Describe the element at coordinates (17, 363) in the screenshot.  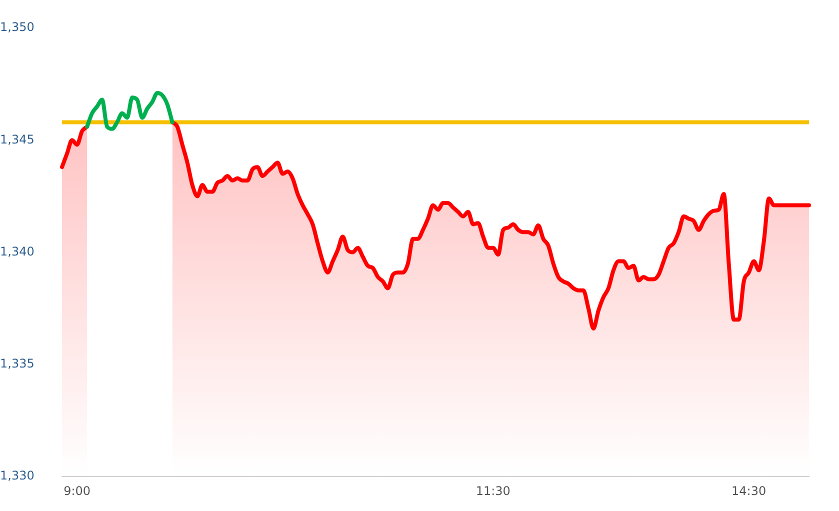
I see `y-tick-label: 1,335` at that location.